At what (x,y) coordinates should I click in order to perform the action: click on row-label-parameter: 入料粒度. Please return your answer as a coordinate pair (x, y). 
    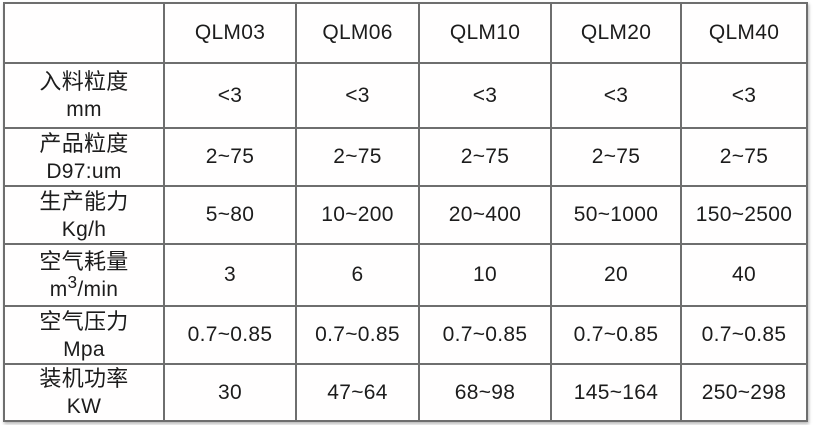
    Looking at the image, I should click on (84, 81).